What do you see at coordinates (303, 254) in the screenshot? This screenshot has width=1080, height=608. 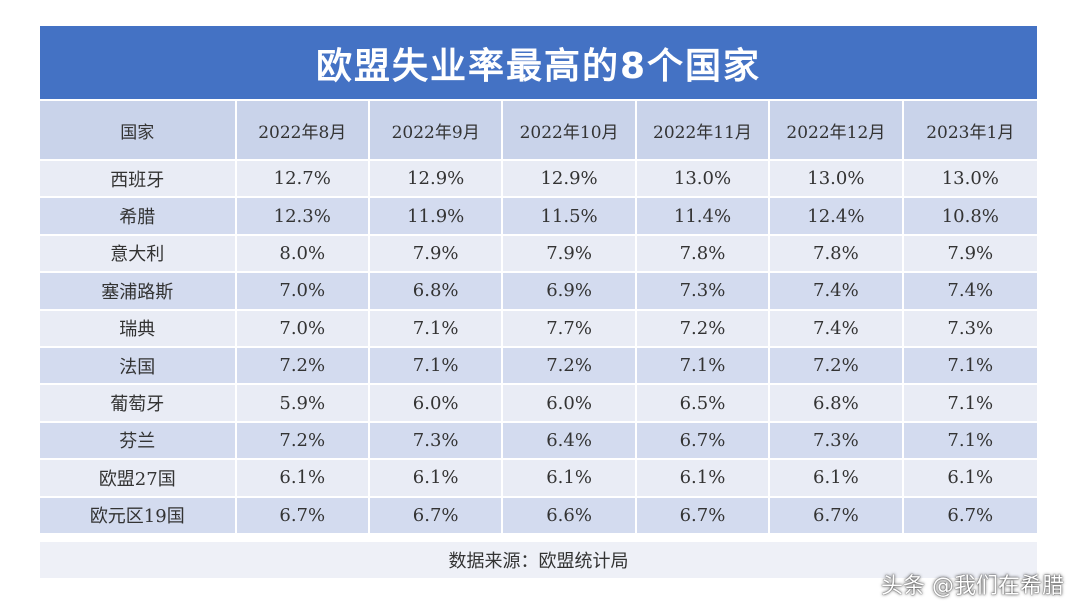 I see `rate-cell: 8.0%` at bounding box center [303, 254].